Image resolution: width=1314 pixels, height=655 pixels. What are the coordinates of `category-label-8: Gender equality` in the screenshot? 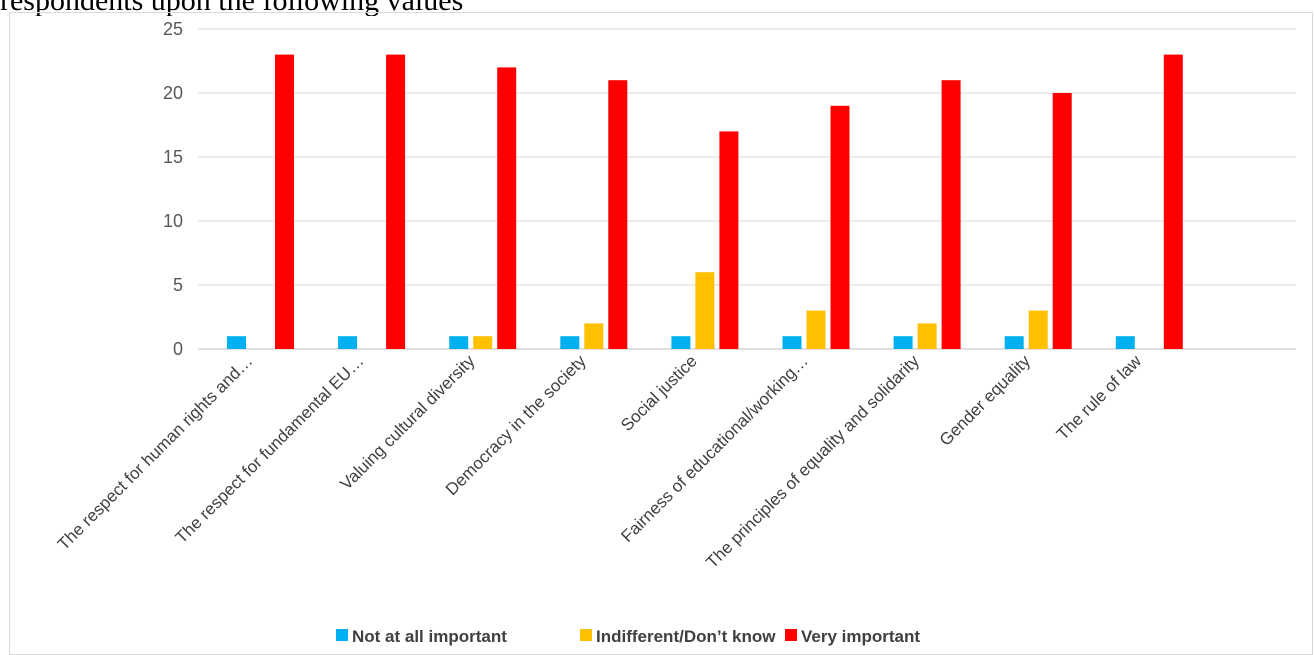 It's located at (985, 400).